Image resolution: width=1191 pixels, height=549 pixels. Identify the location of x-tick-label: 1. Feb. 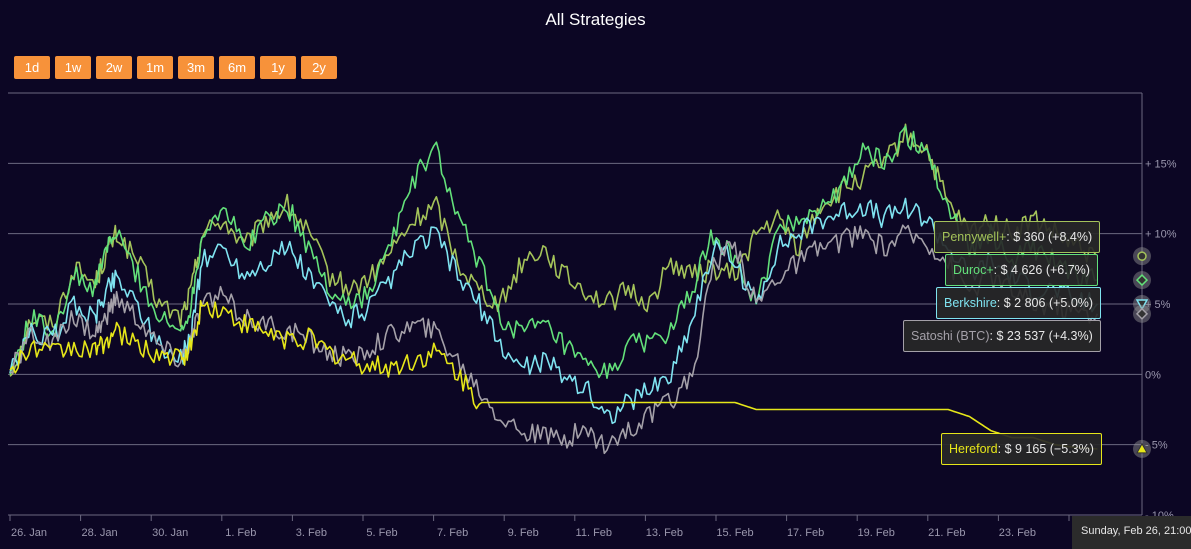
(240, 533).